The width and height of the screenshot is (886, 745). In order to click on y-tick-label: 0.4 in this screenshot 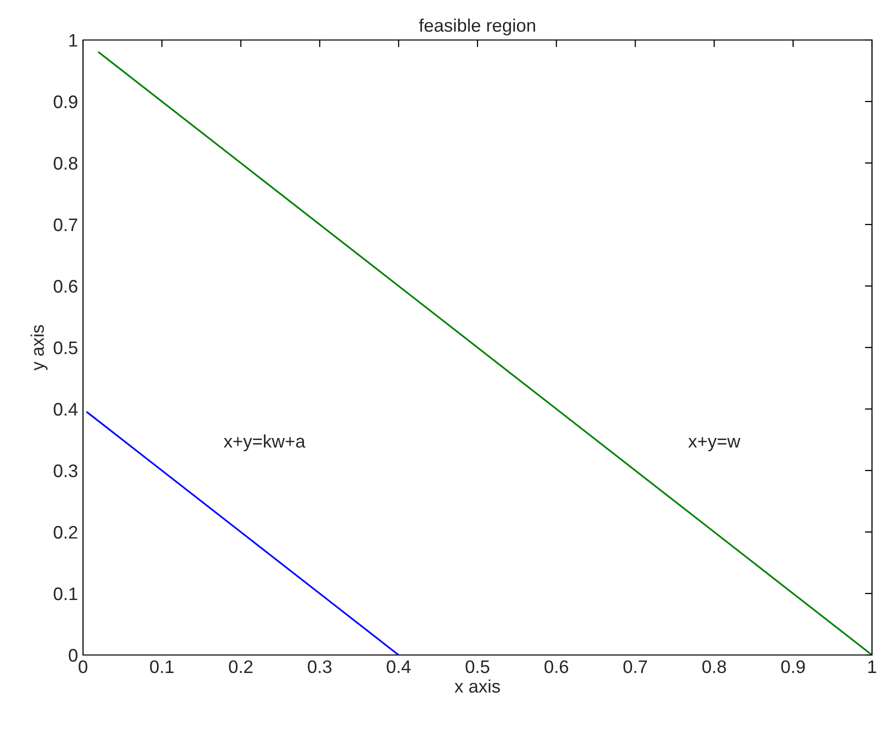, I will do `click(66, 409)`.